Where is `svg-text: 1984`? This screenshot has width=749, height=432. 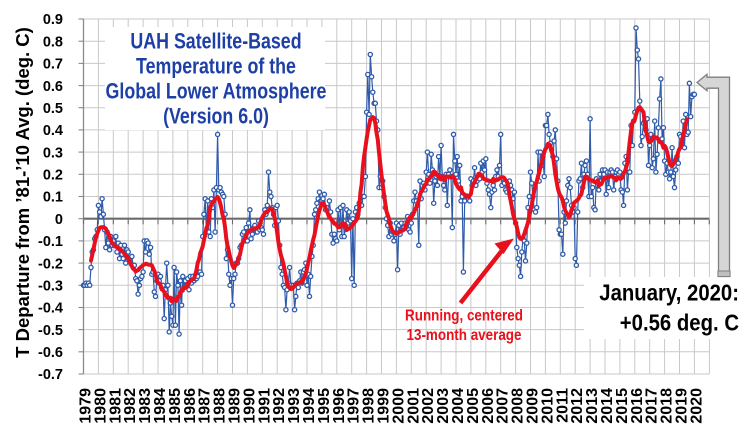 svg-text: 1984 is located at coordinates (160, 406).